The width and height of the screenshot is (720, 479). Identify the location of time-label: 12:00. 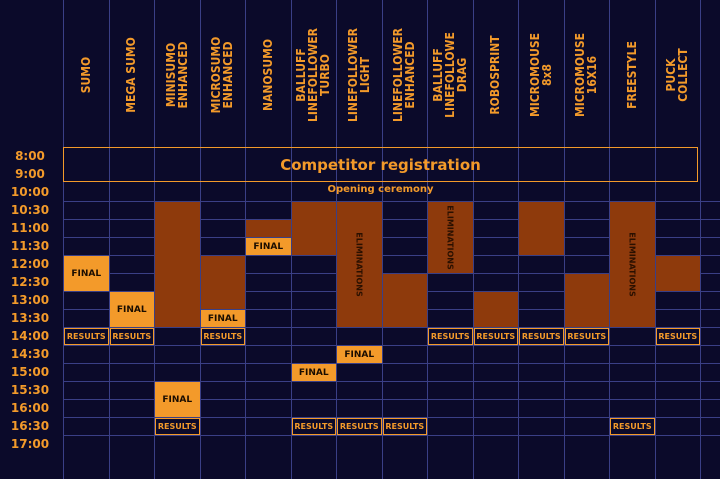
(30, 264).